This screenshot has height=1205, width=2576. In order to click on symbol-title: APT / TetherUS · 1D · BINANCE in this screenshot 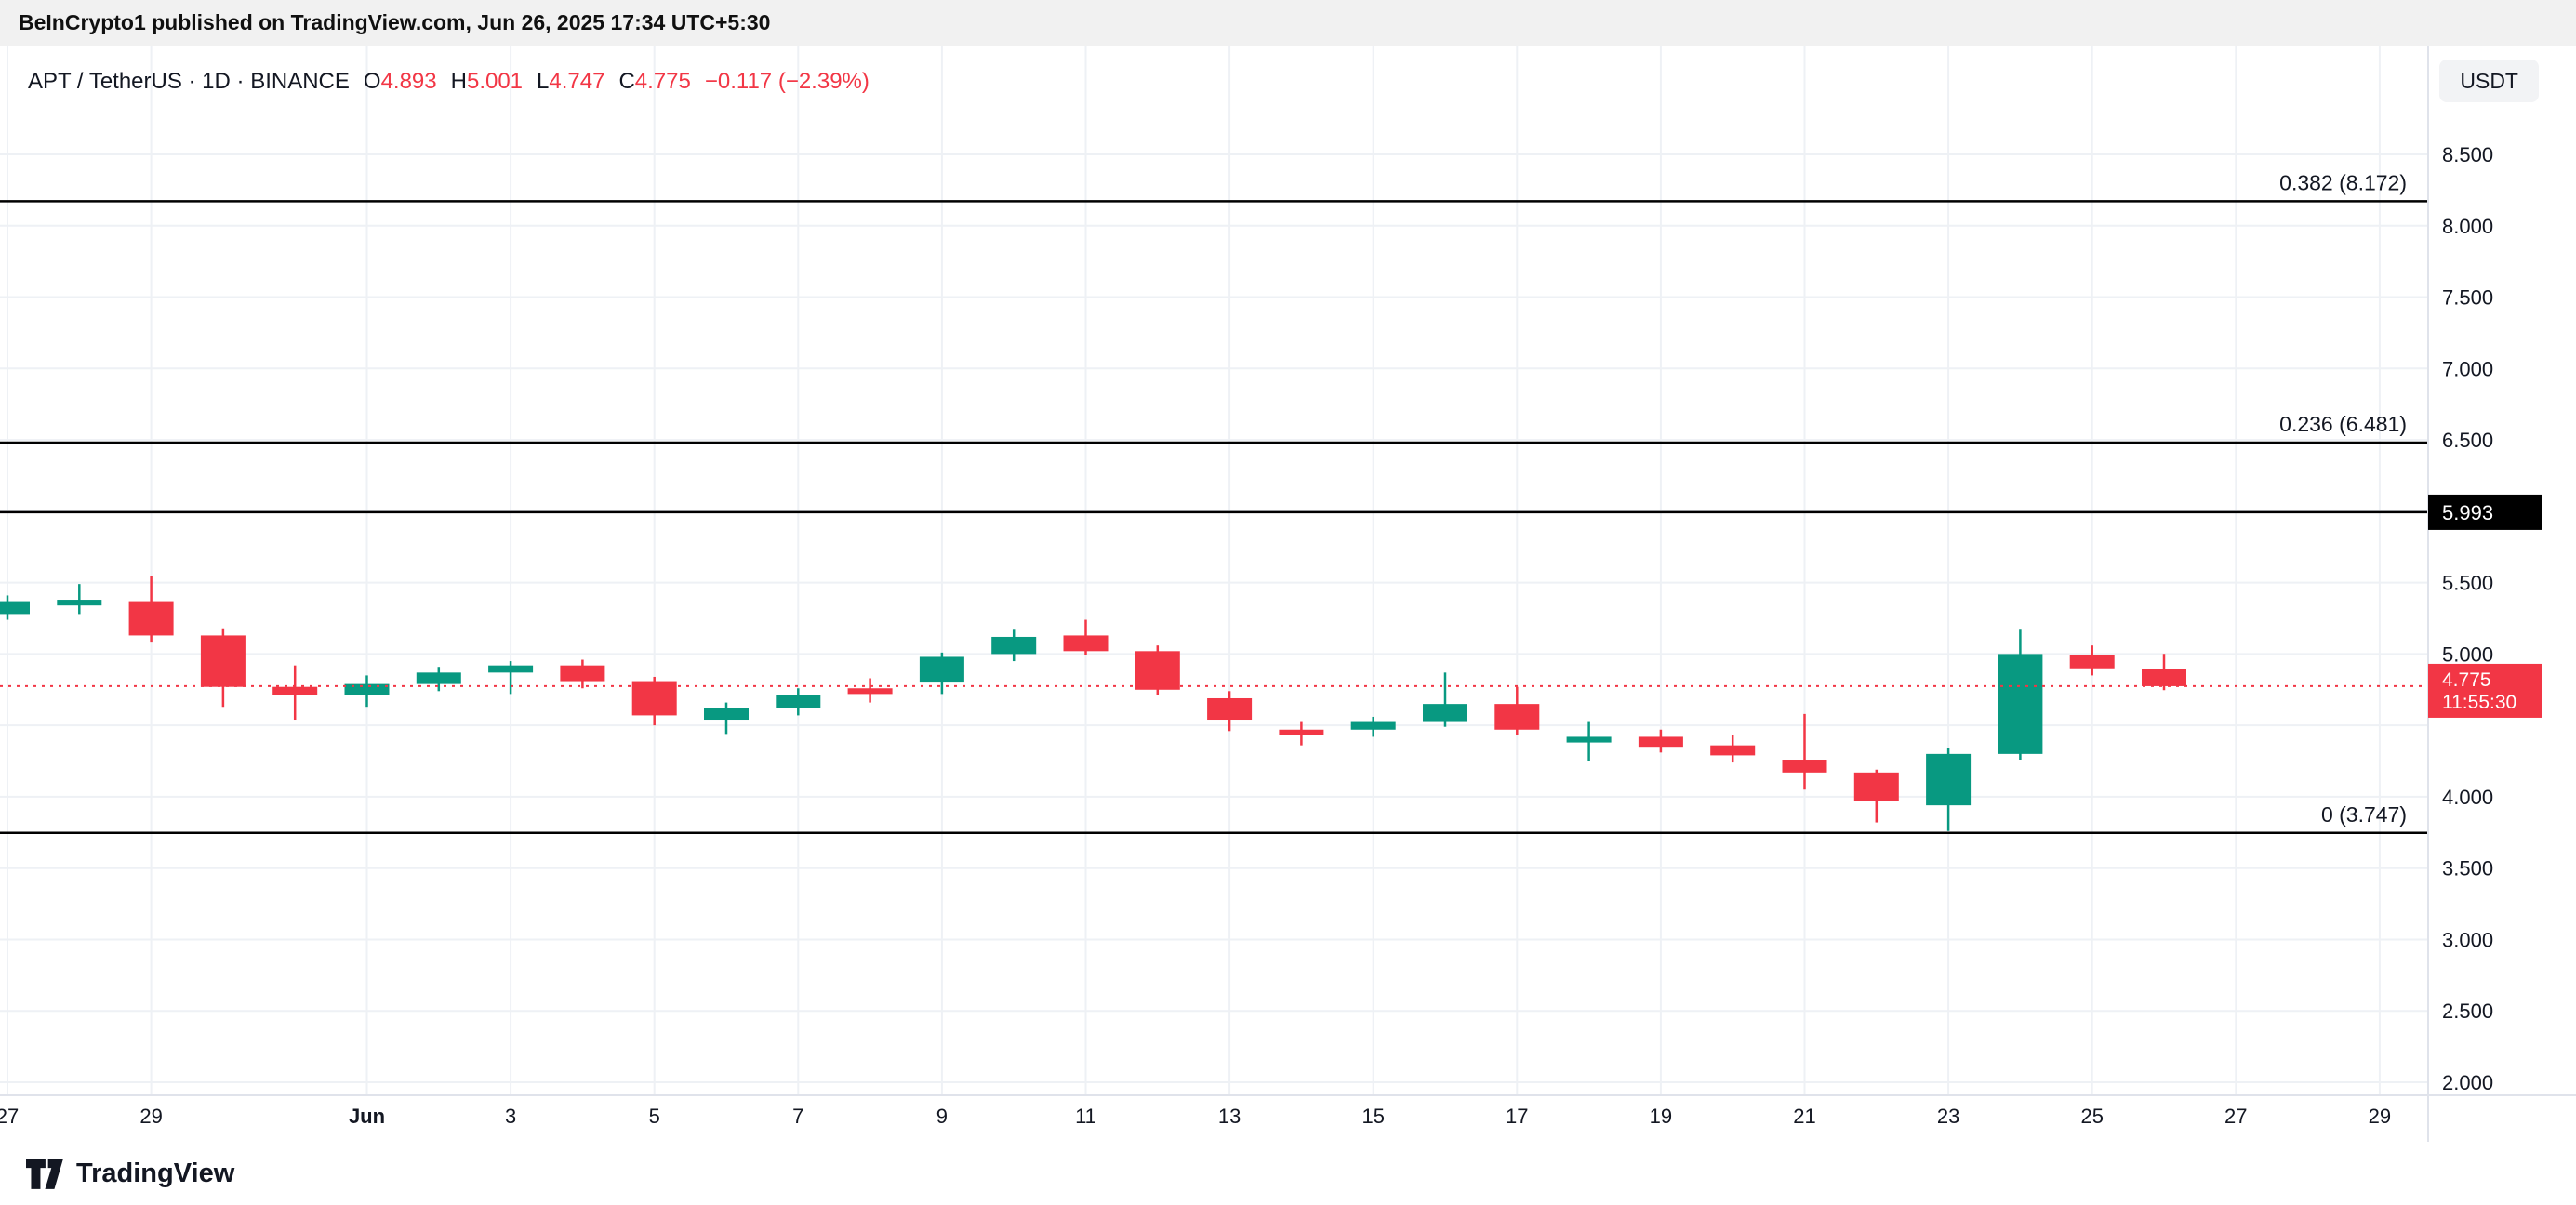, I will do `click(189, 81)`.